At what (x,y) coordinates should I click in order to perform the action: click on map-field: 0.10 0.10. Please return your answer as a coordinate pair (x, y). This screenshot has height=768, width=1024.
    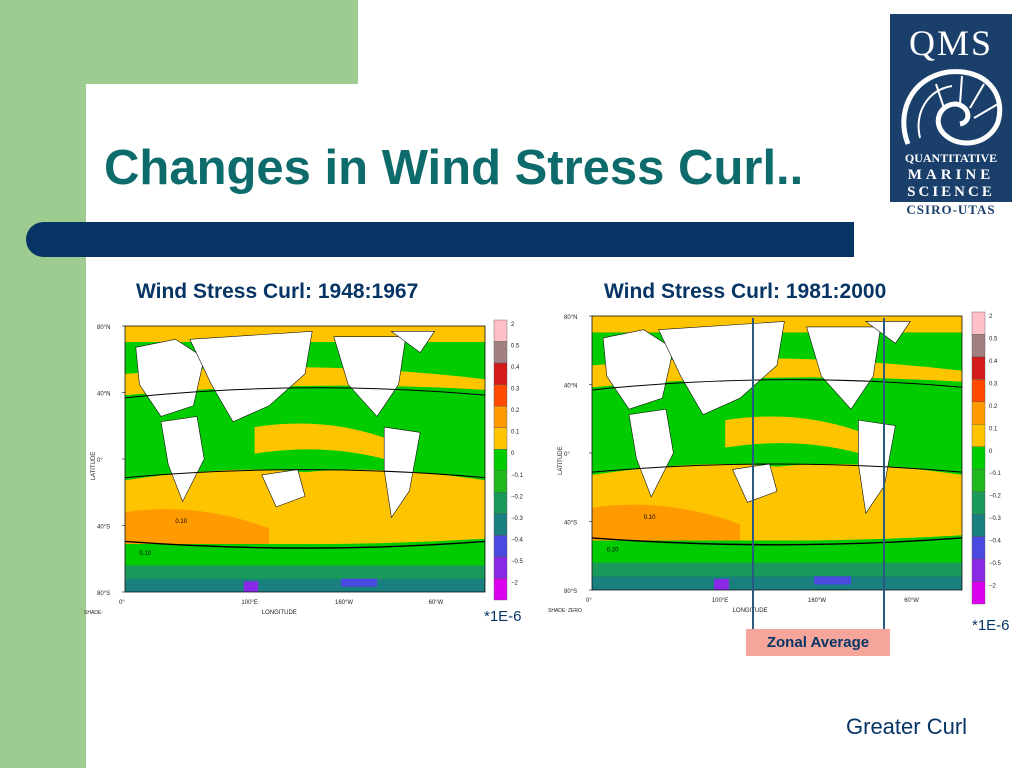
    Looking at the image, I should click on (305, 459).